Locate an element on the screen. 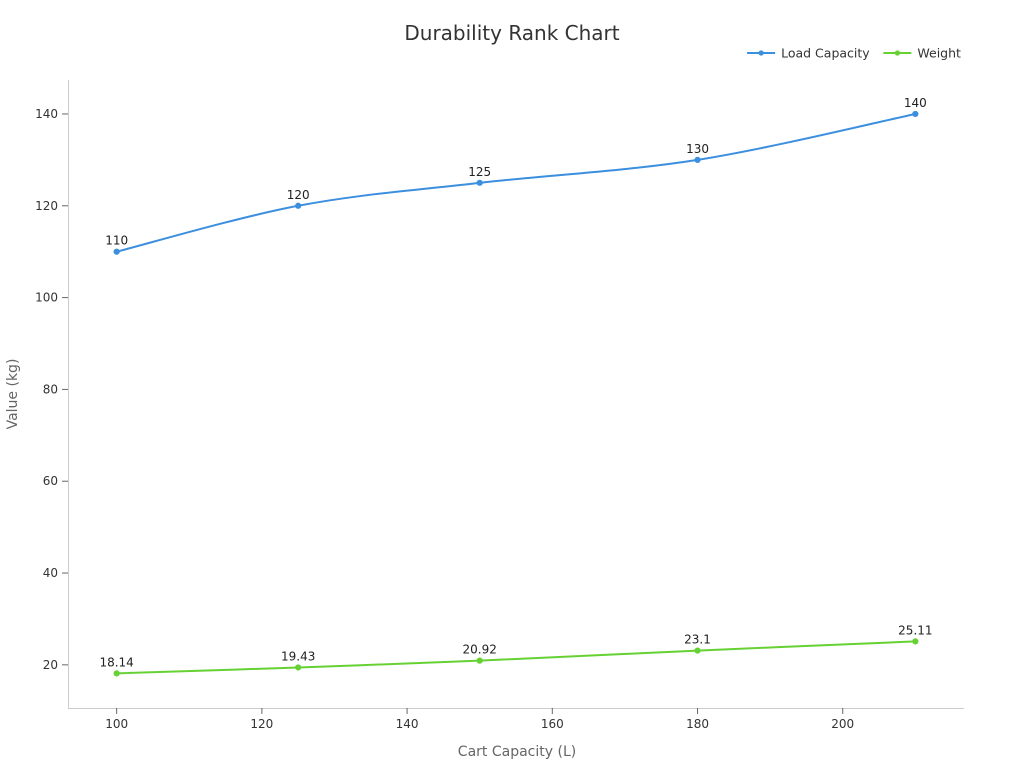  x-tick-label: 100 is located at coordinates (116, 724).